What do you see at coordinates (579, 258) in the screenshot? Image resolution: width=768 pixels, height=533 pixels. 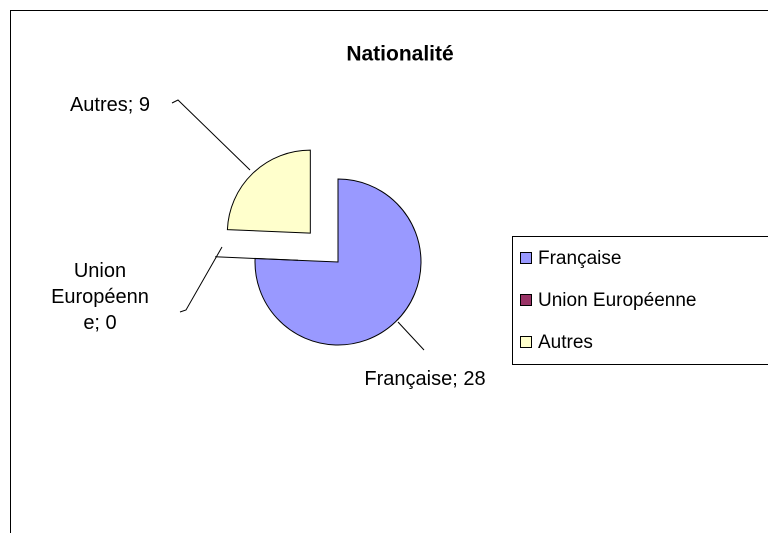 I see `legend-label: Française` at bounding box center [579, 258].